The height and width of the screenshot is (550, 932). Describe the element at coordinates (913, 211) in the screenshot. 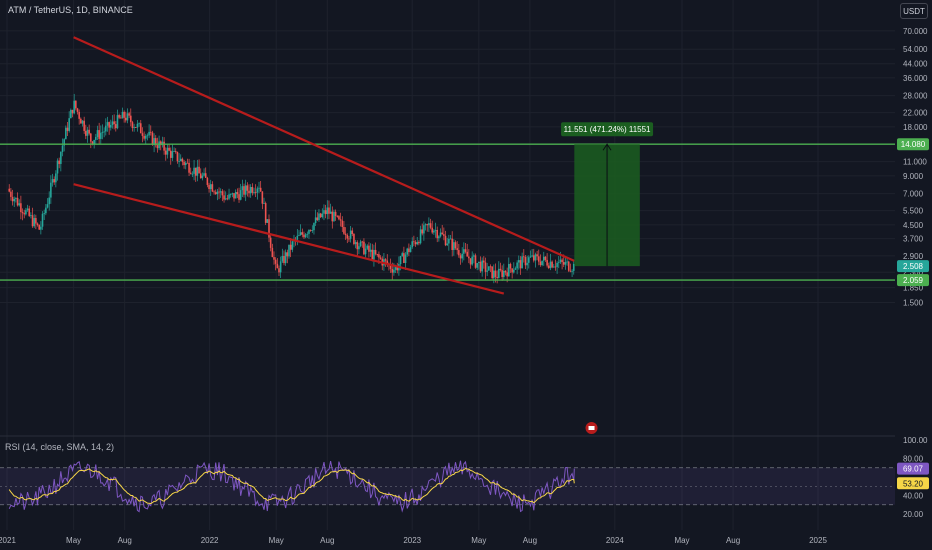

I see `price-tick-label: 5.500` at that location.